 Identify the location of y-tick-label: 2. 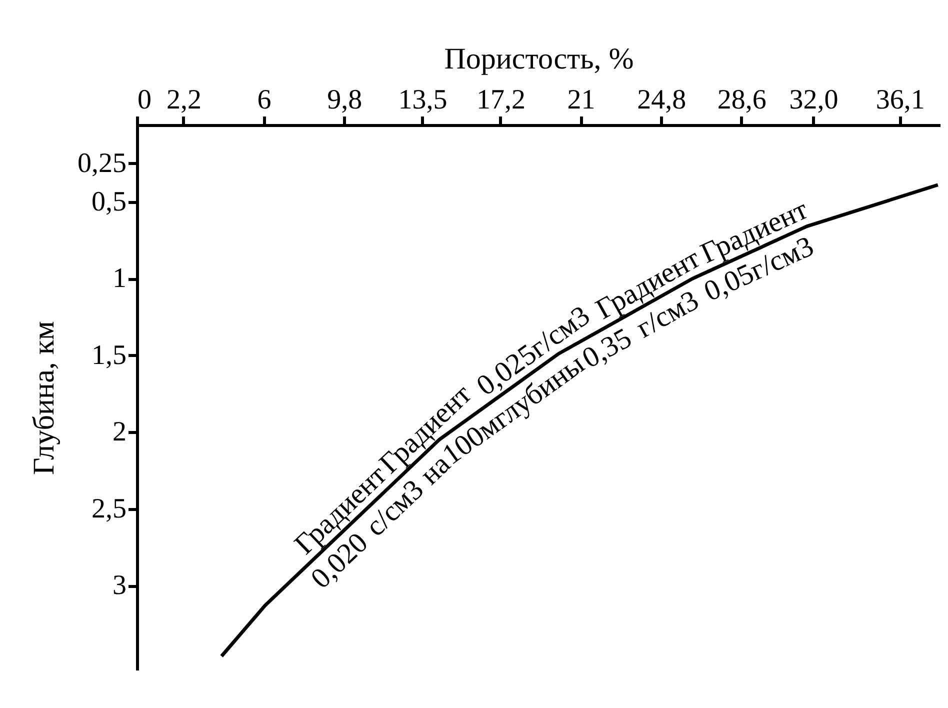
(119, 432).